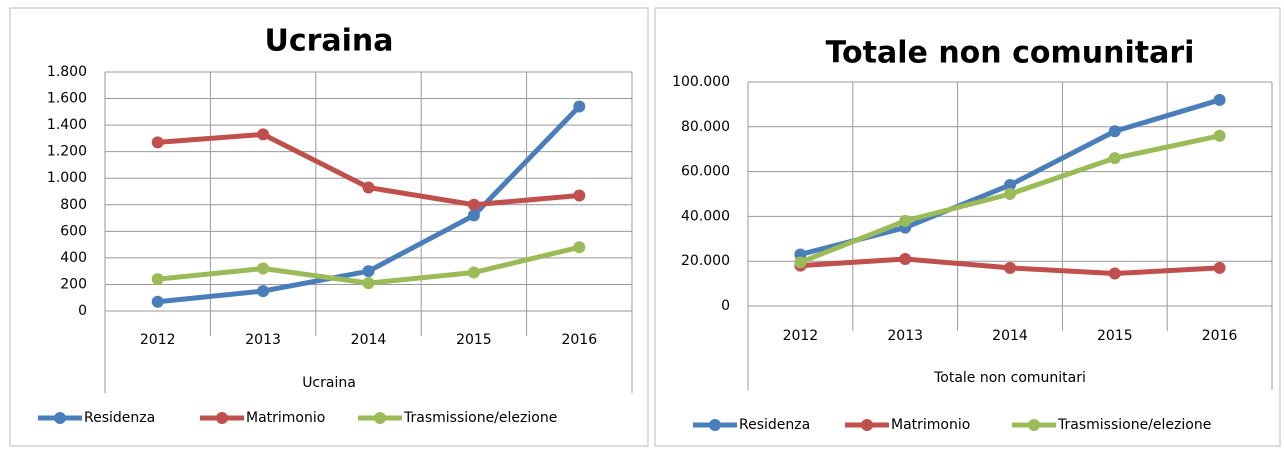 The image size is (1284, 450). I want to click on y-tick-label: 1.200, so click(67, 152).